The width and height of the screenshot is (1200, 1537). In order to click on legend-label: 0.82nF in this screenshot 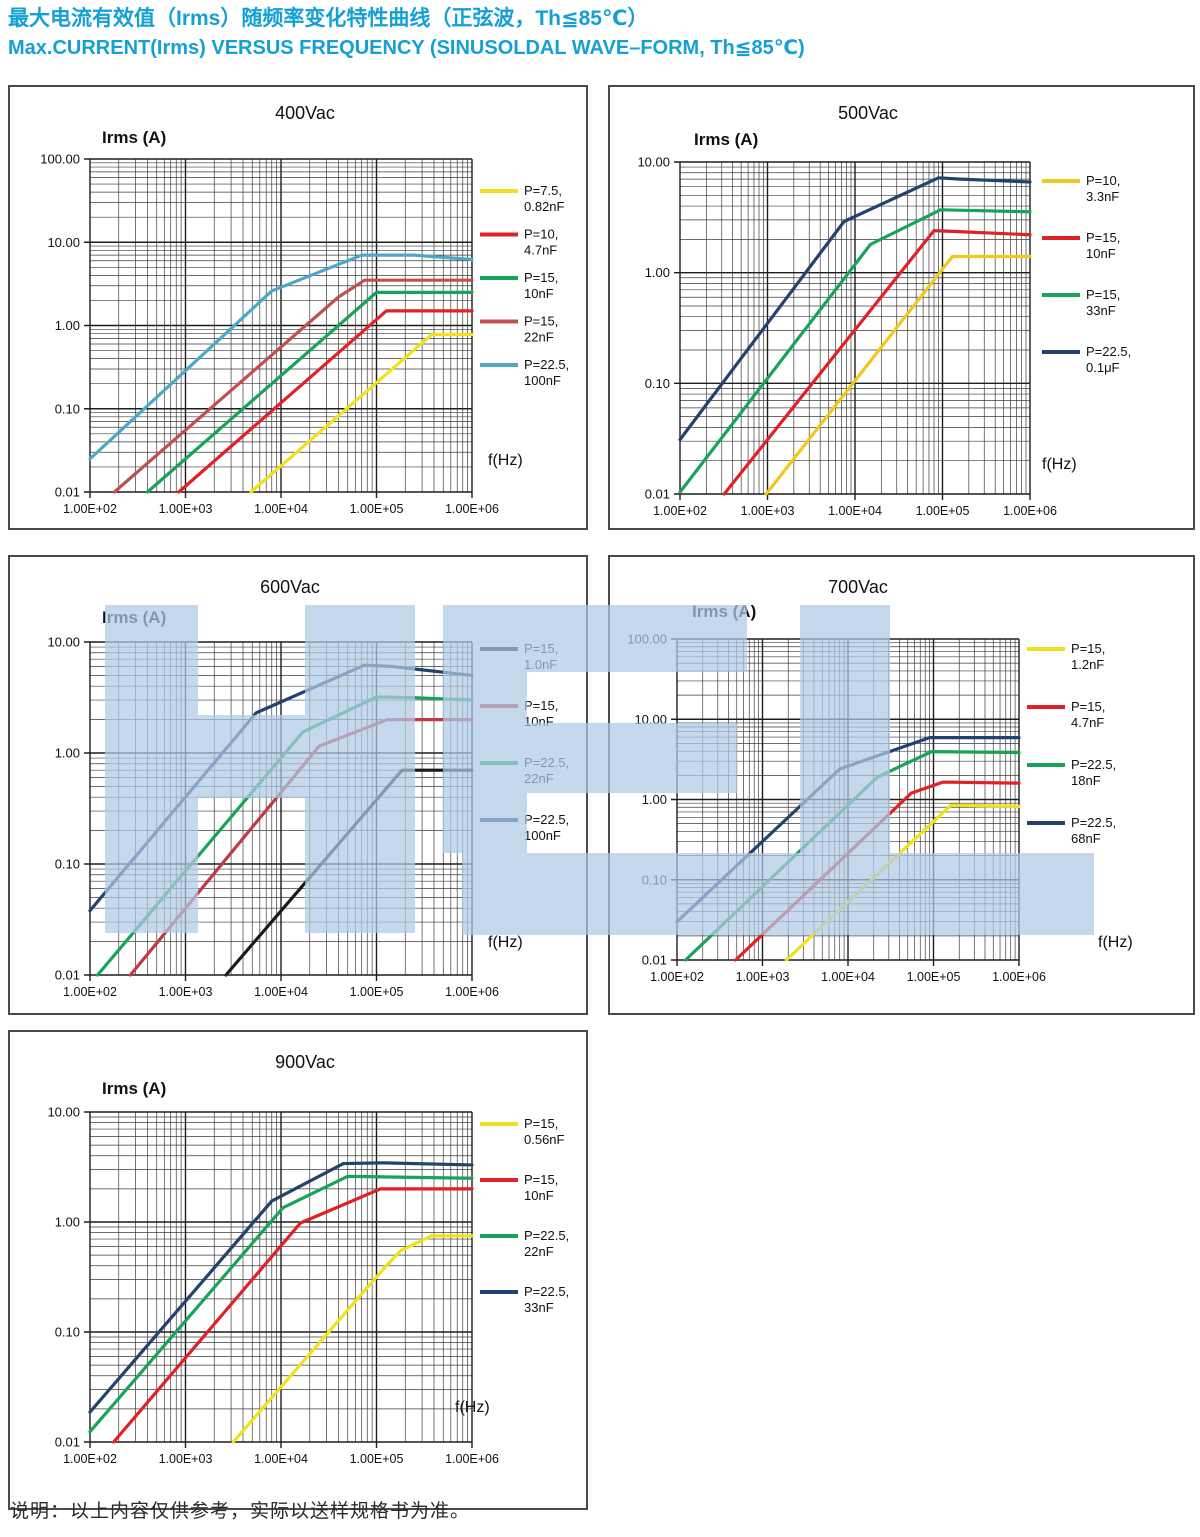, I will do `click(544, 206)`.